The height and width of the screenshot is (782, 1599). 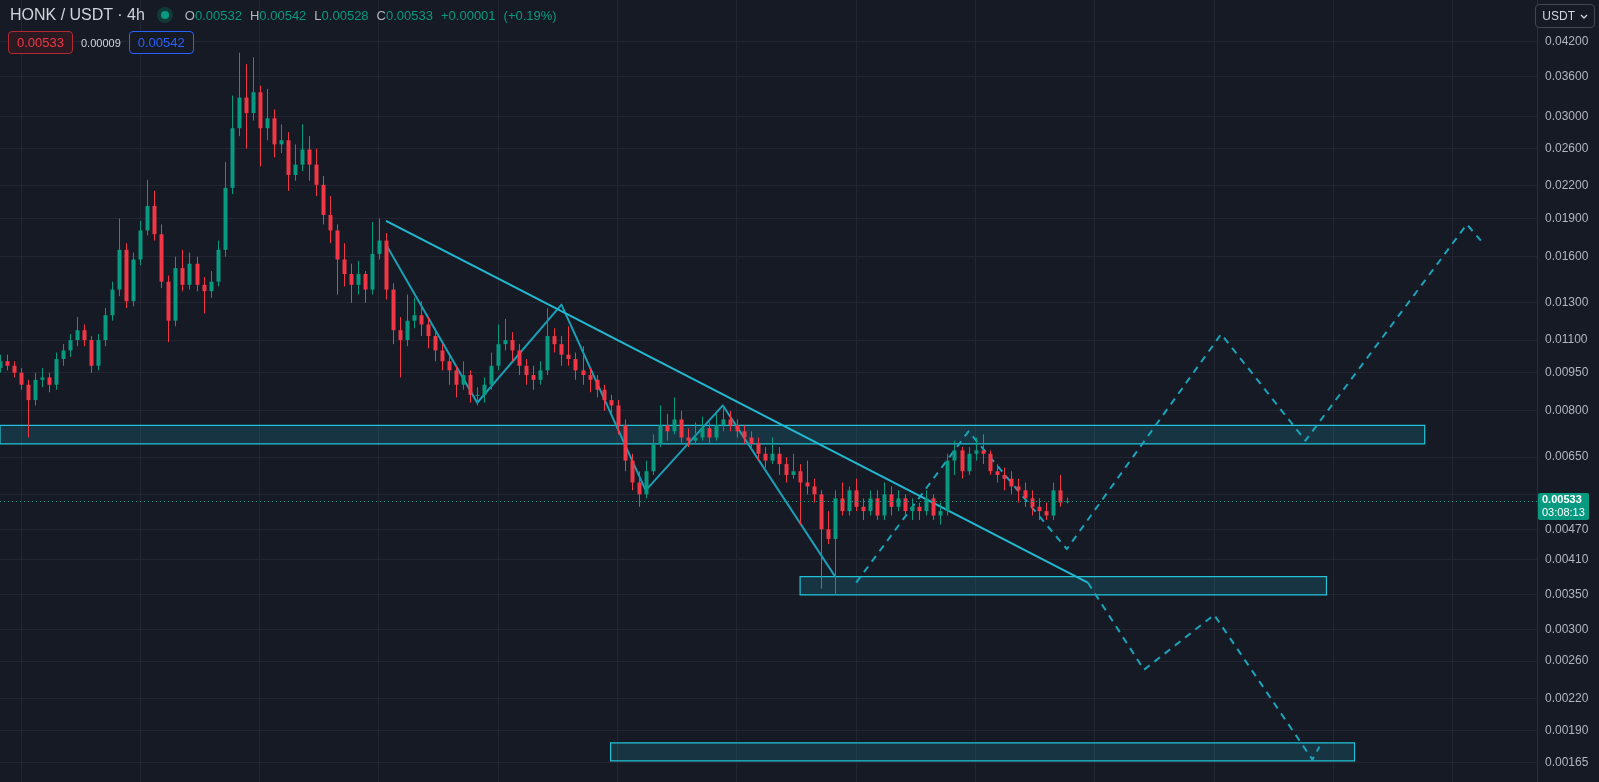 What do you see at coordinates (1567, 302) in the screenshot?
I see `y-tick-label: 0.01300` at bounding box center [1567, 302].